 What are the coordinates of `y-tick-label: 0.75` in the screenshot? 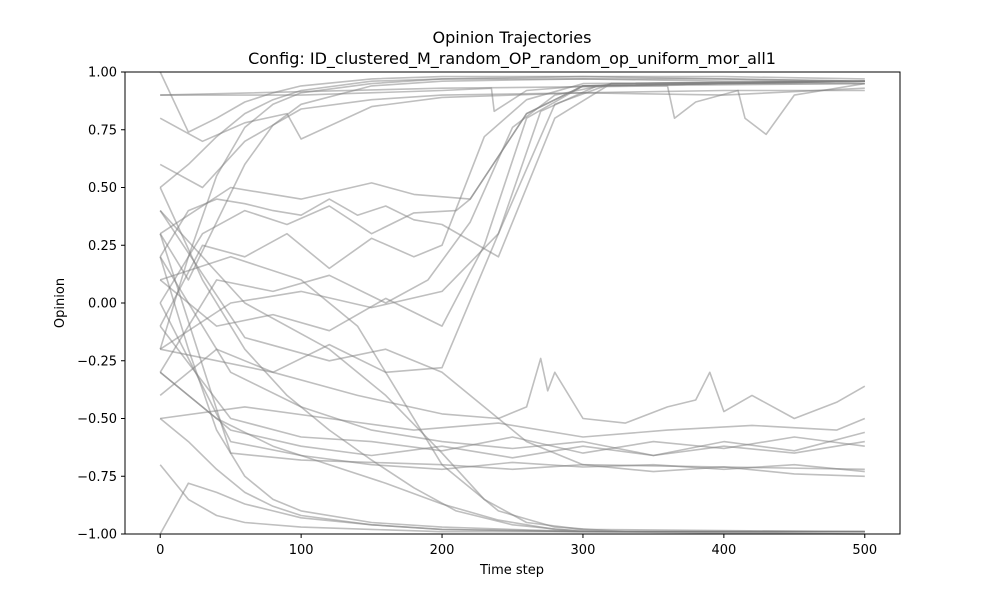 It's located at (102, 130).